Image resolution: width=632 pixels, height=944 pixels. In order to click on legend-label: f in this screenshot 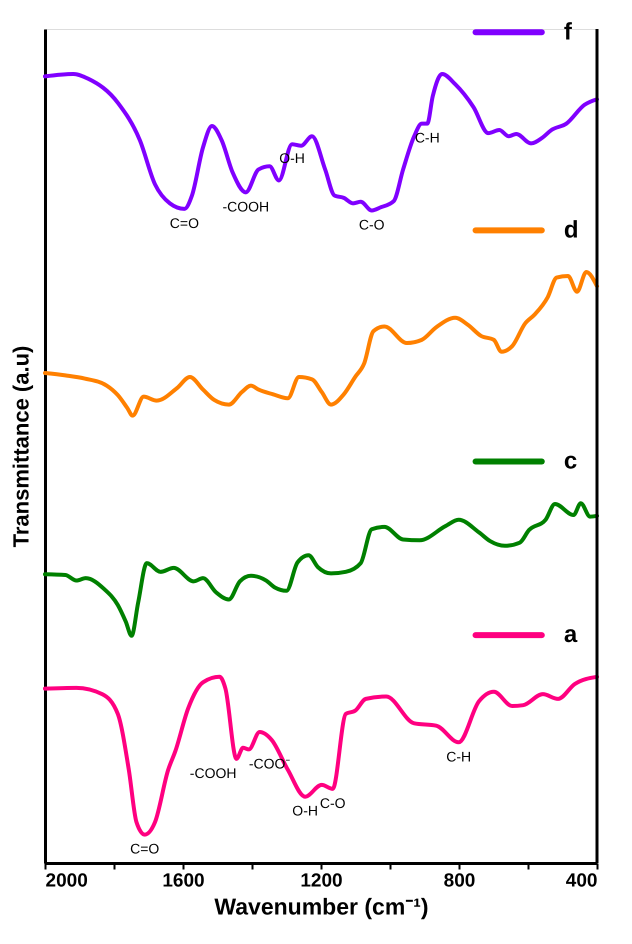, I will do `click(568, 32)`.